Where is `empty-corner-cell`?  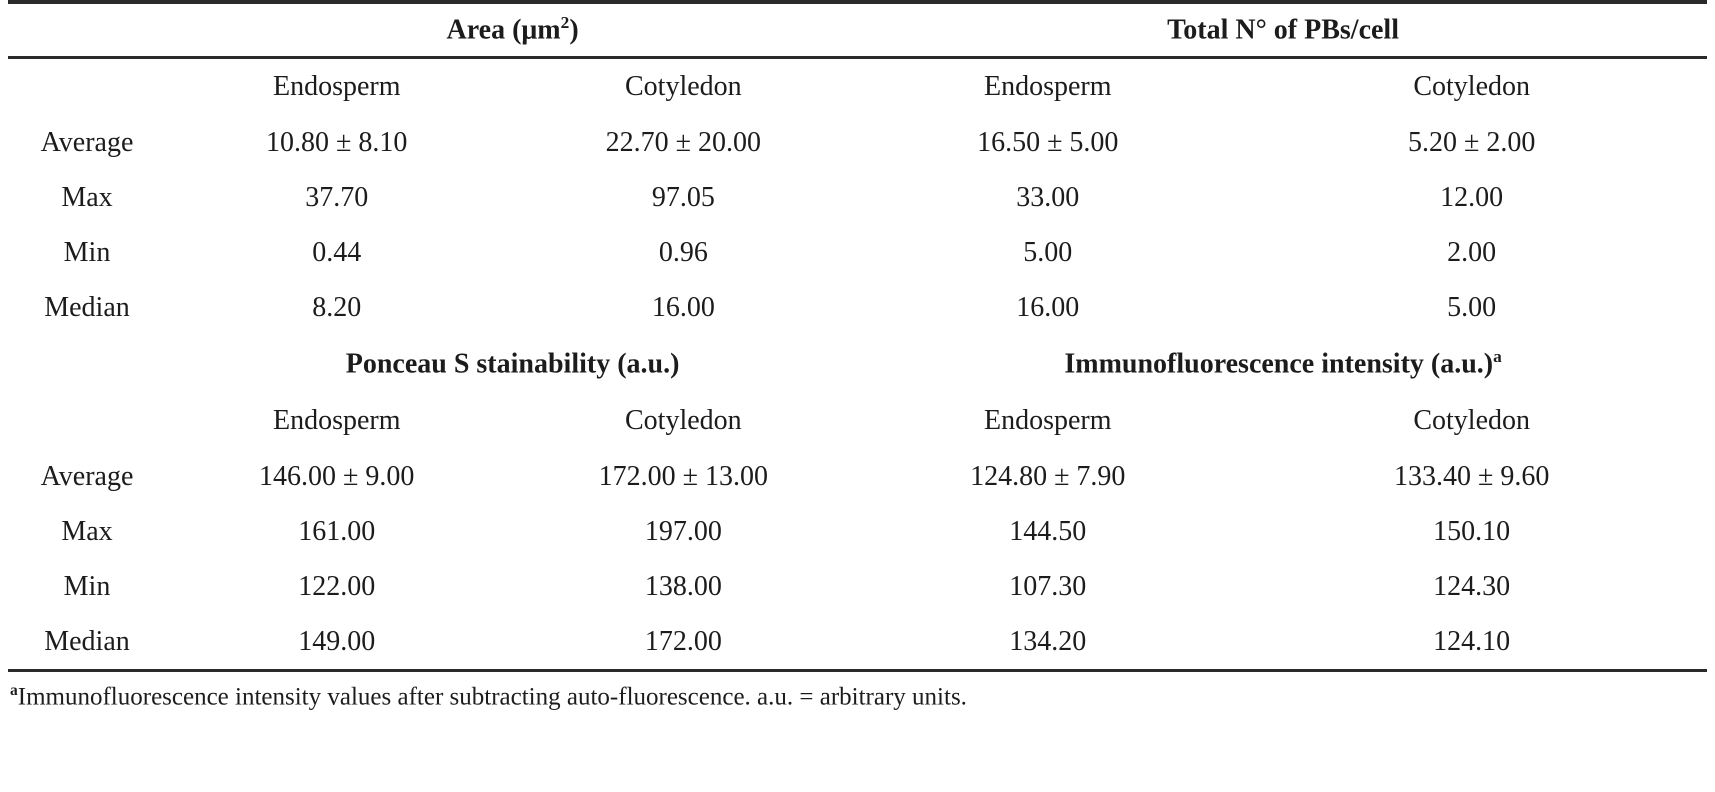 empty-corner-cell is located at coordinates (87, 29).